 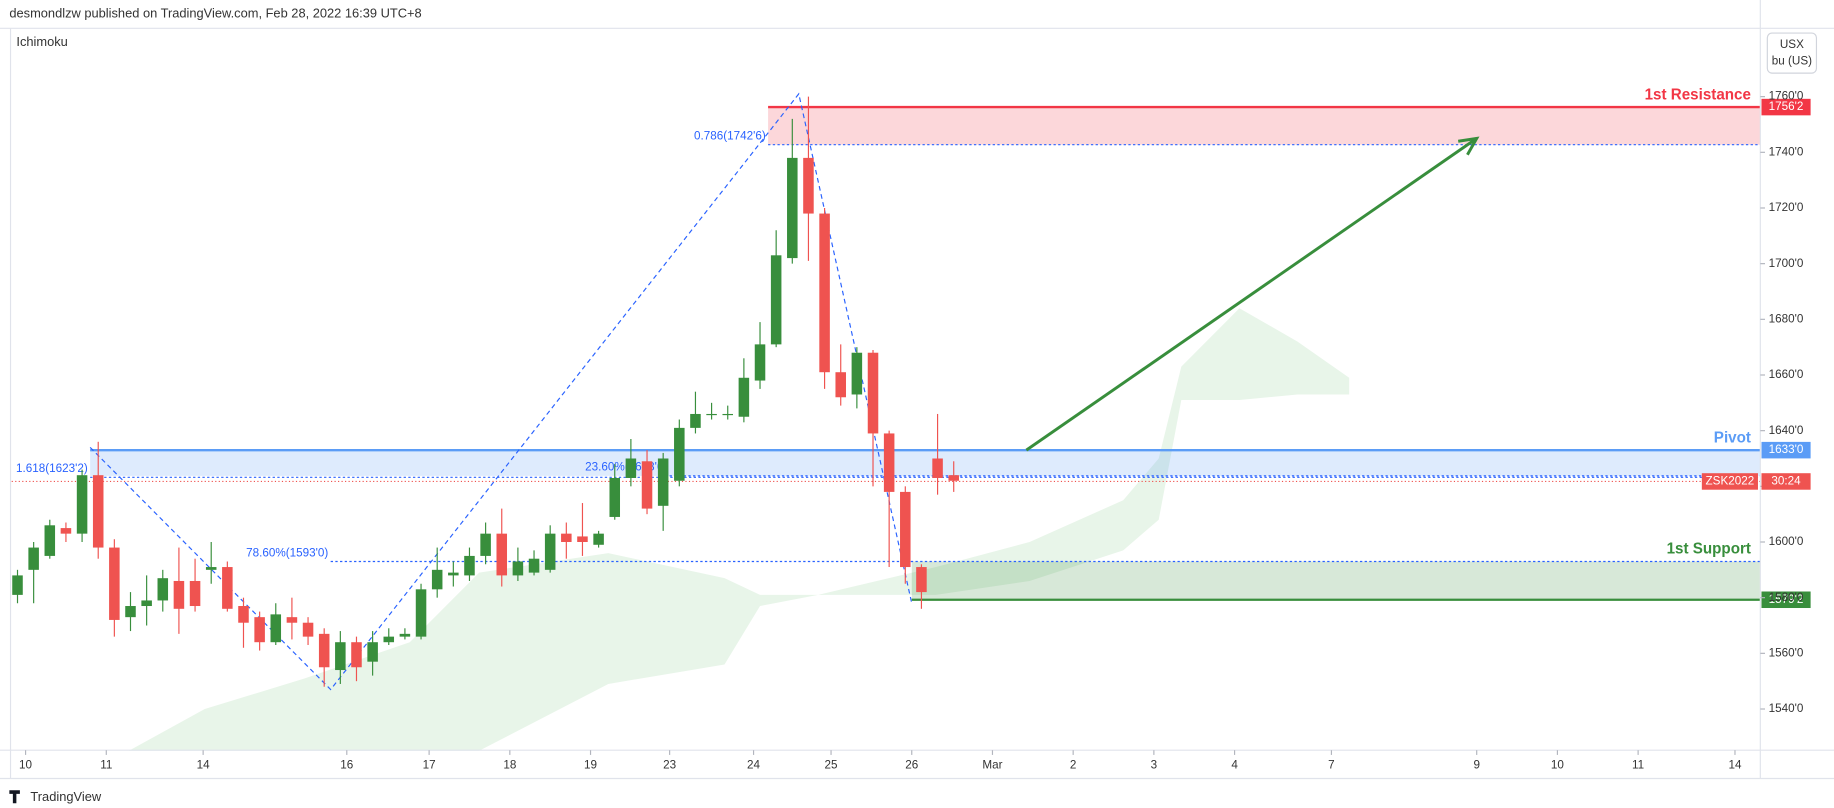 What do you see at coordinates (1709, 549) in the screenshot?
I see `zone-name: 1st Support` at bounding box center [1709, 549].